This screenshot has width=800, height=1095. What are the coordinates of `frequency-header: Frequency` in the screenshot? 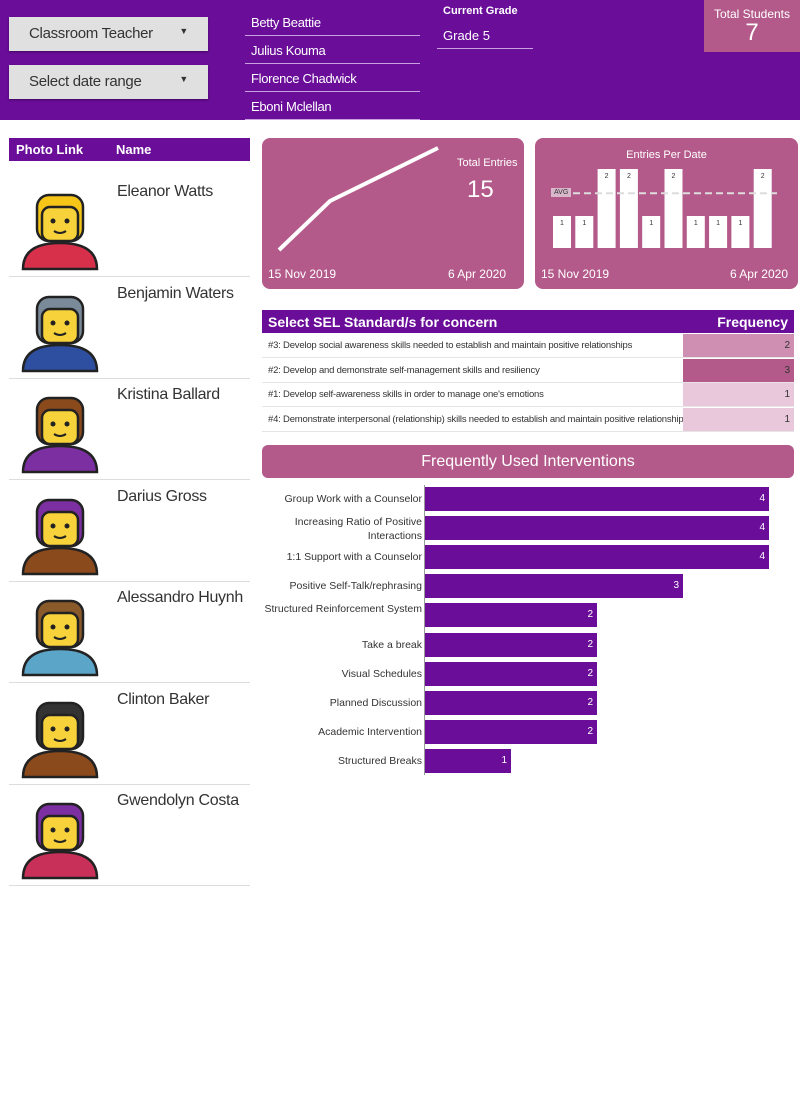 It's located at (752, 322).